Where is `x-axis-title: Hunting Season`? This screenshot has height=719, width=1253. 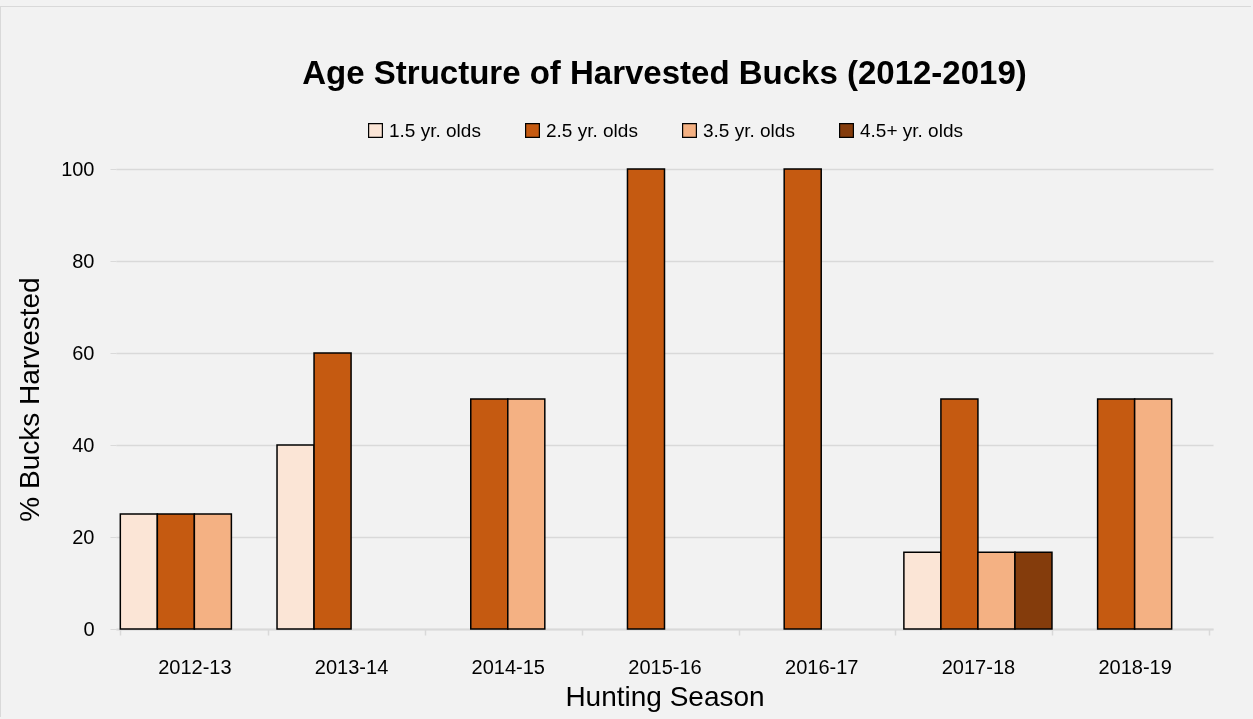 x-axis-title: Hunting Season is located at coordinates (665, 696).